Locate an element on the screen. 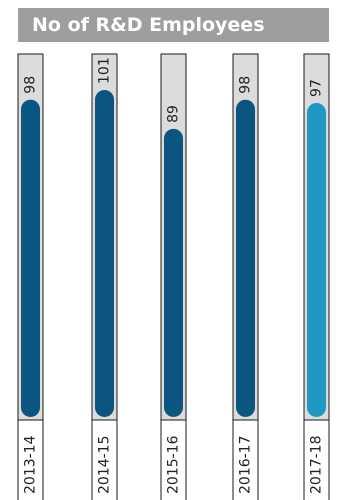  category-label: 2015-16 is located at coordinates (174, 464).